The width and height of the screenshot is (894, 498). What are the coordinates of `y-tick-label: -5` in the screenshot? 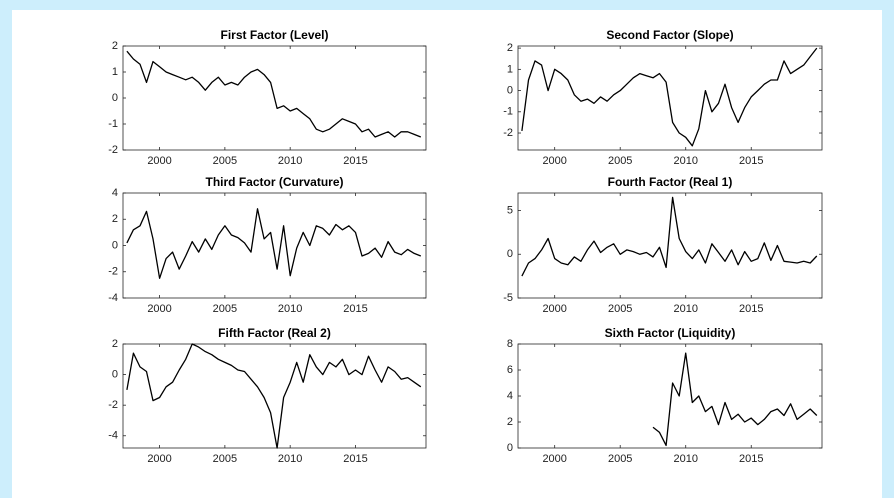 It's located at (508, 298).